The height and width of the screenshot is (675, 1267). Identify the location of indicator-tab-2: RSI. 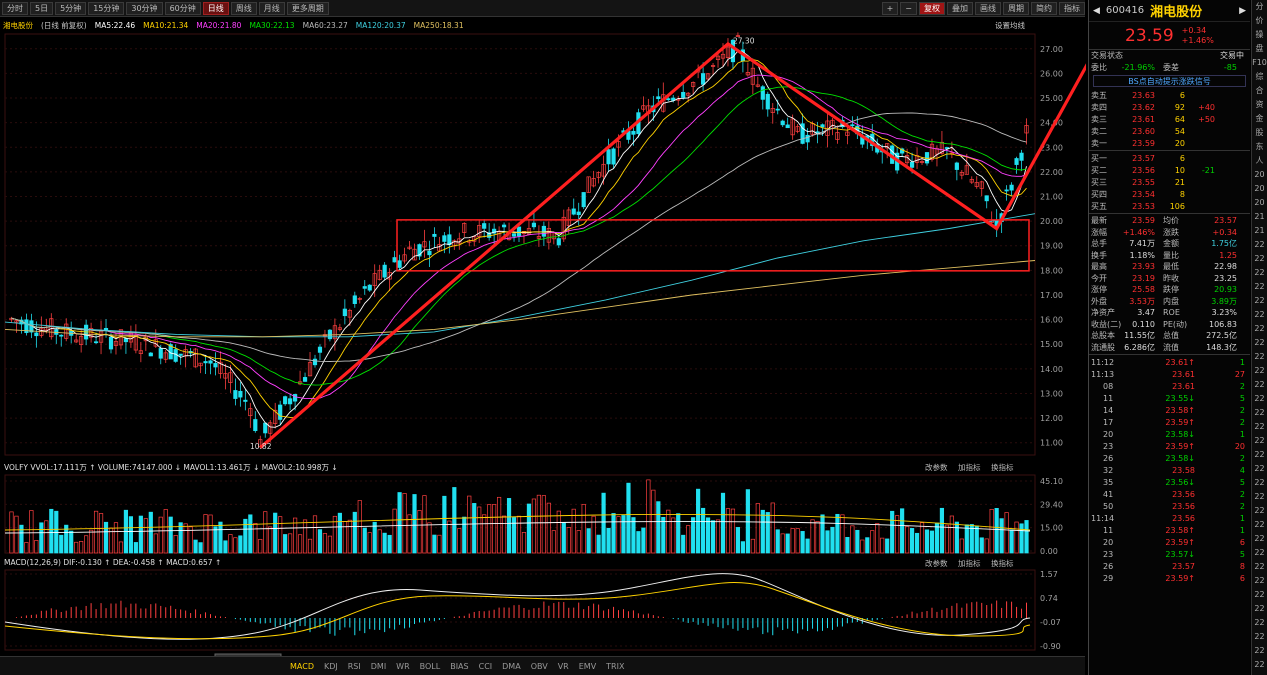
(354, 666).